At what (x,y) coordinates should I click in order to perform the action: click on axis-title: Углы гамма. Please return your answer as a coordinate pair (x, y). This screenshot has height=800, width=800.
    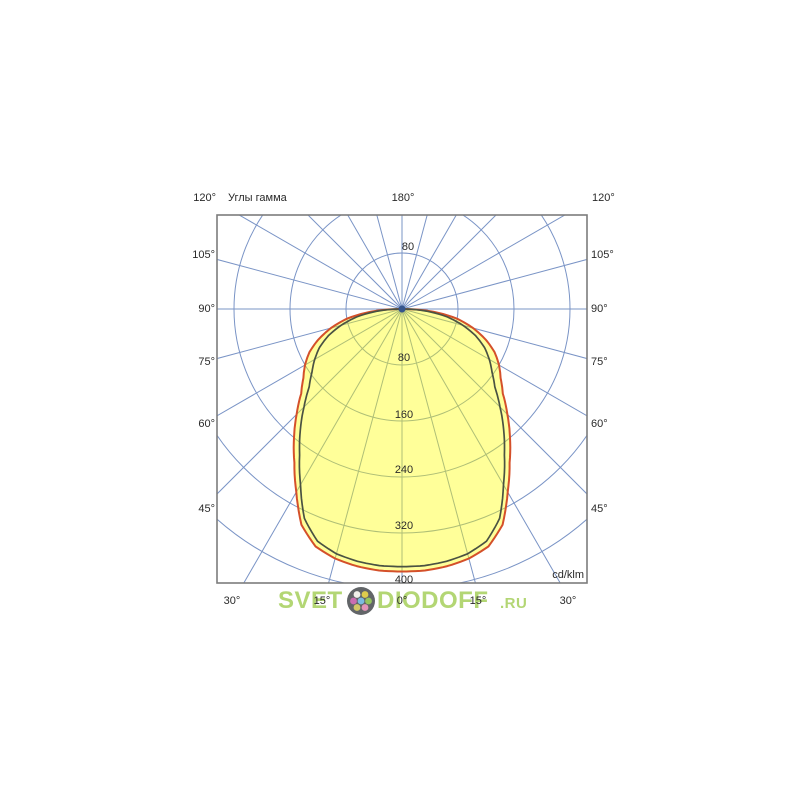
    Looking at the image, I should click on (257, 198).